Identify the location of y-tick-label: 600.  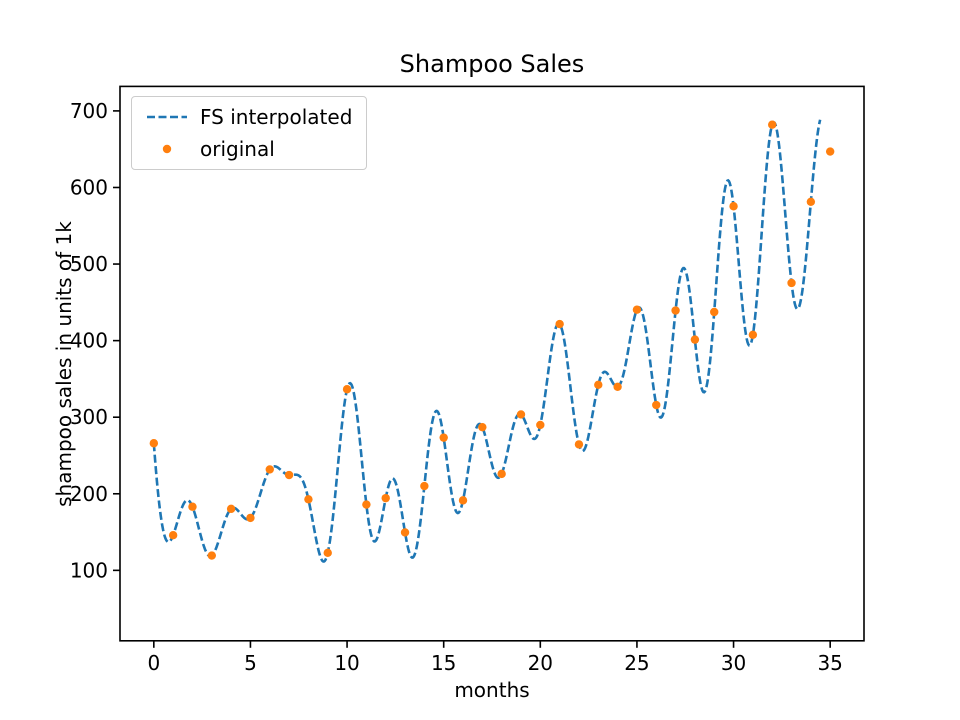
(89, 187).